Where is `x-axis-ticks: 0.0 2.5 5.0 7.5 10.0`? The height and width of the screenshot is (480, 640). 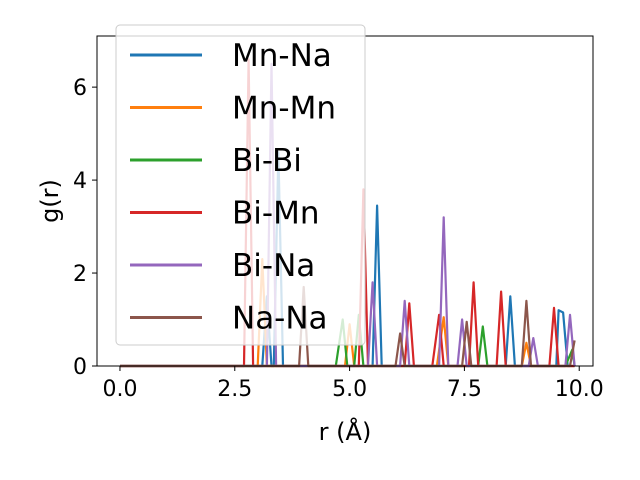 x-axis-ticks: 0.0 2.5 5.0 7.5 10.0 is located at coordinates (353, 384).